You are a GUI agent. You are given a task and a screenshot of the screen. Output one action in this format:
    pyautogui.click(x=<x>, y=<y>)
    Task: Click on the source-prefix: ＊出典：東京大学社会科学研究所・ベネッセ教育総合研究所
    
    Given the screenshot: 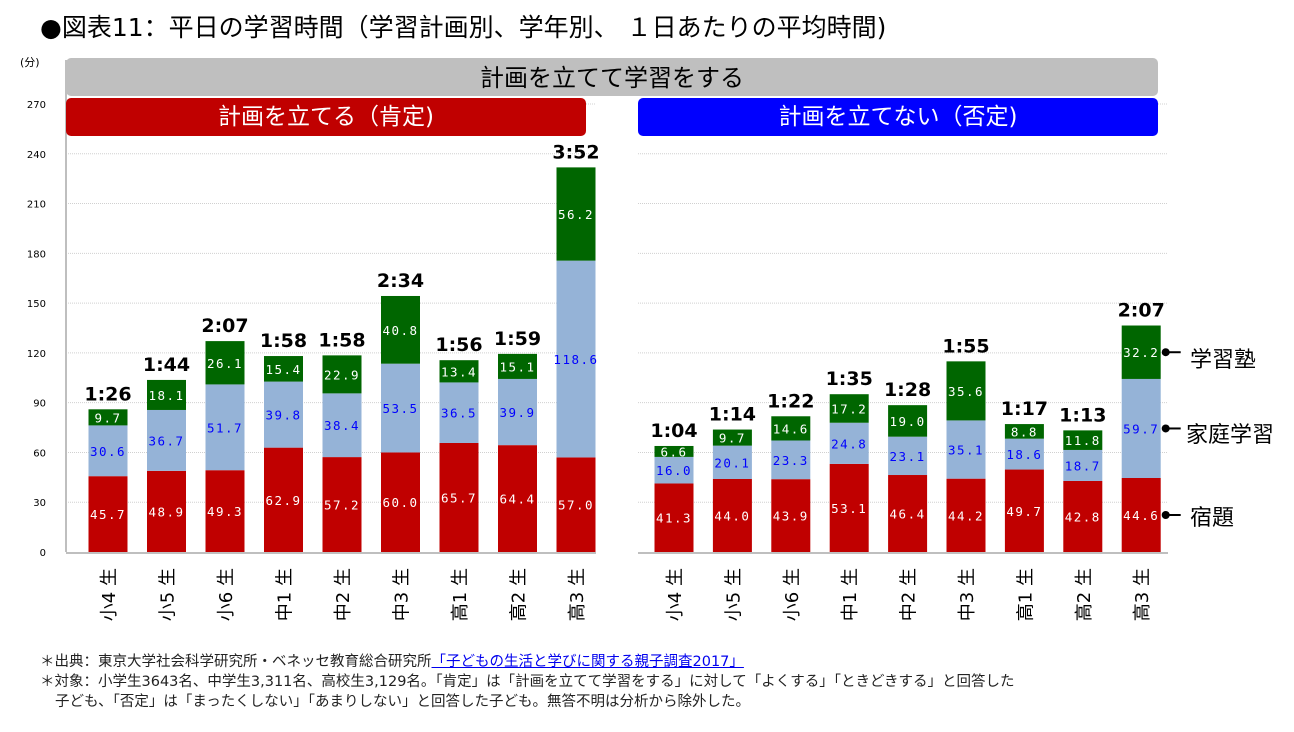 What is the action you would take?
    pyautogui.click(x=236, y=662)
    